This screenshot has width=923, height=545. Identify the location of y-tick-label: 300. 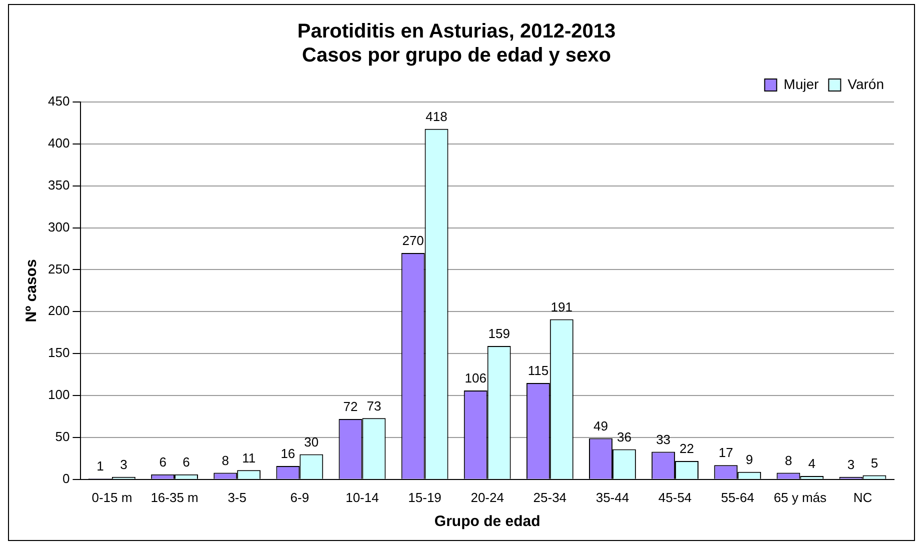
(59, 226).